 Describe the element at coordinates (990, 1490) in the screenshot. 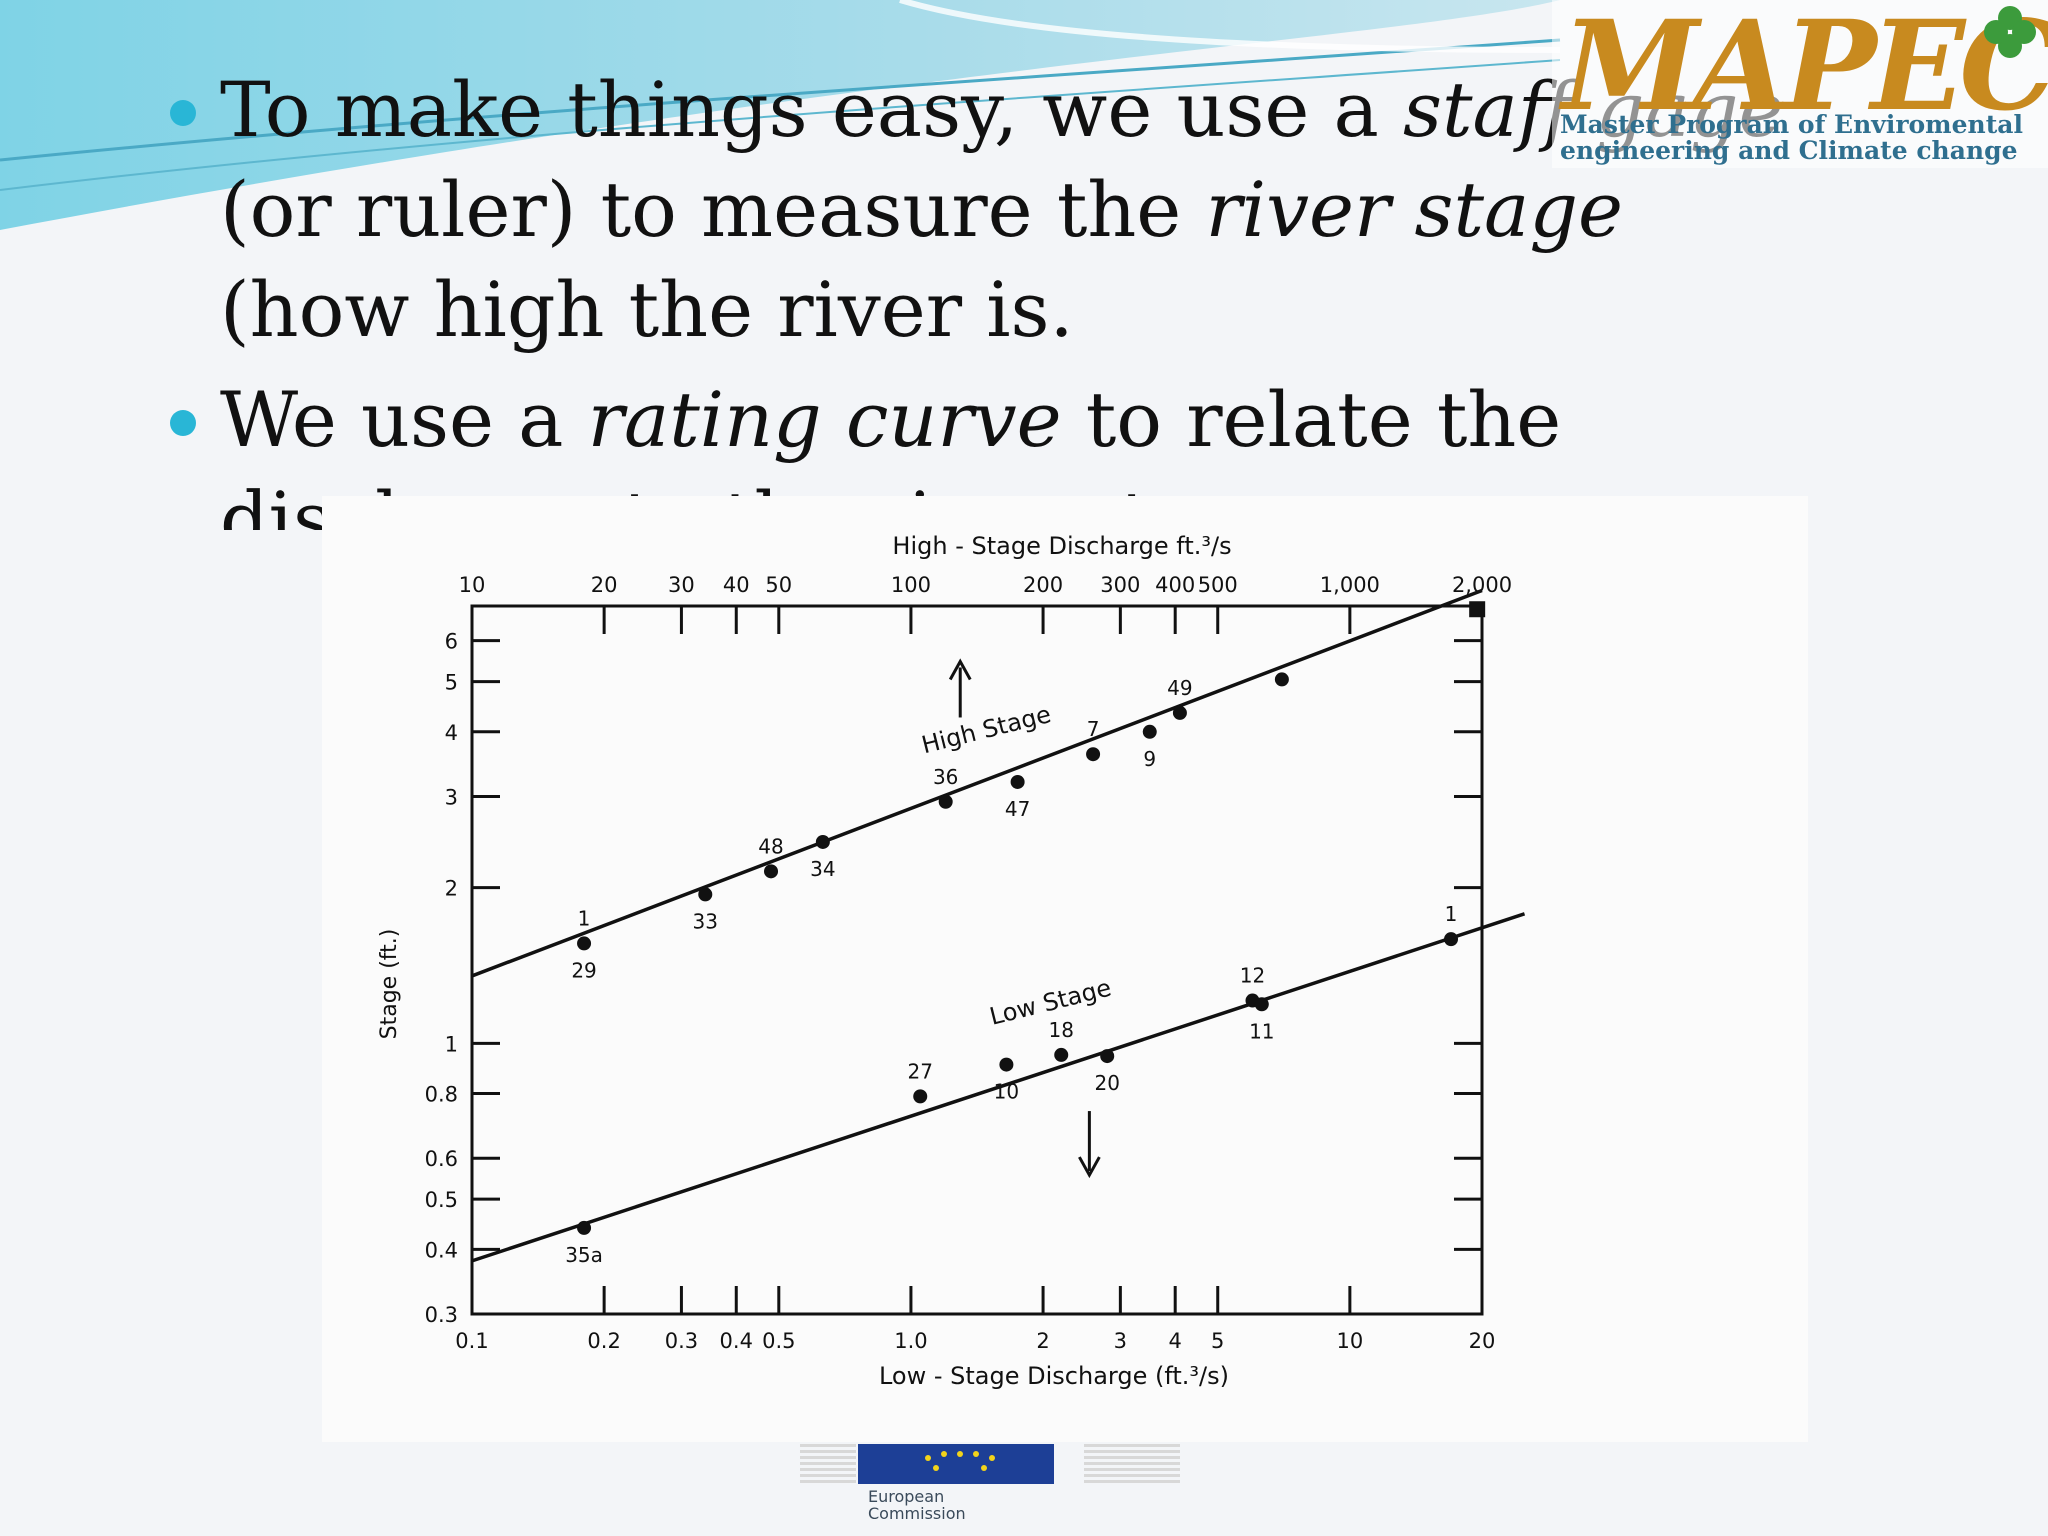

I see `european-commission-logo: European Commission` at that location.